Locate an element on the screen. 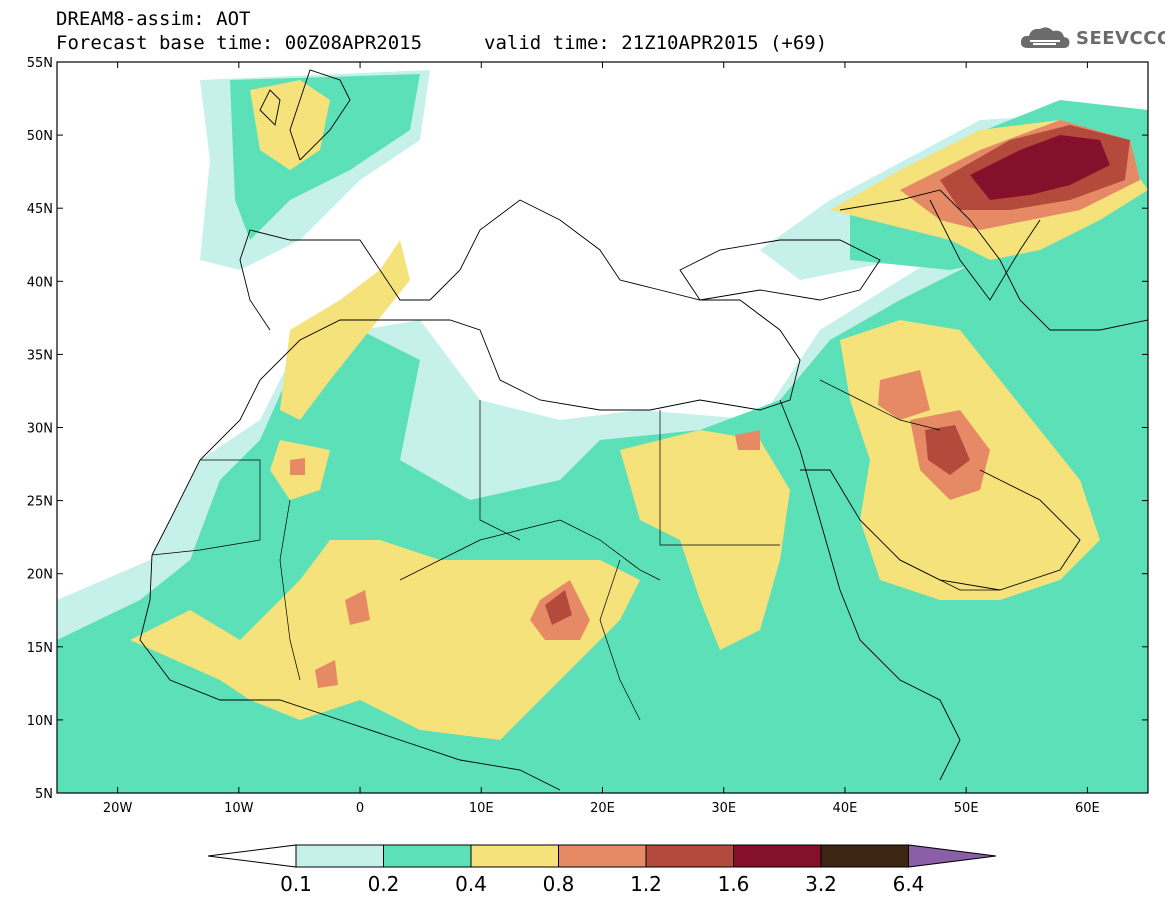  colorbar-label: 0.2 is located at coordinates (384, 884).